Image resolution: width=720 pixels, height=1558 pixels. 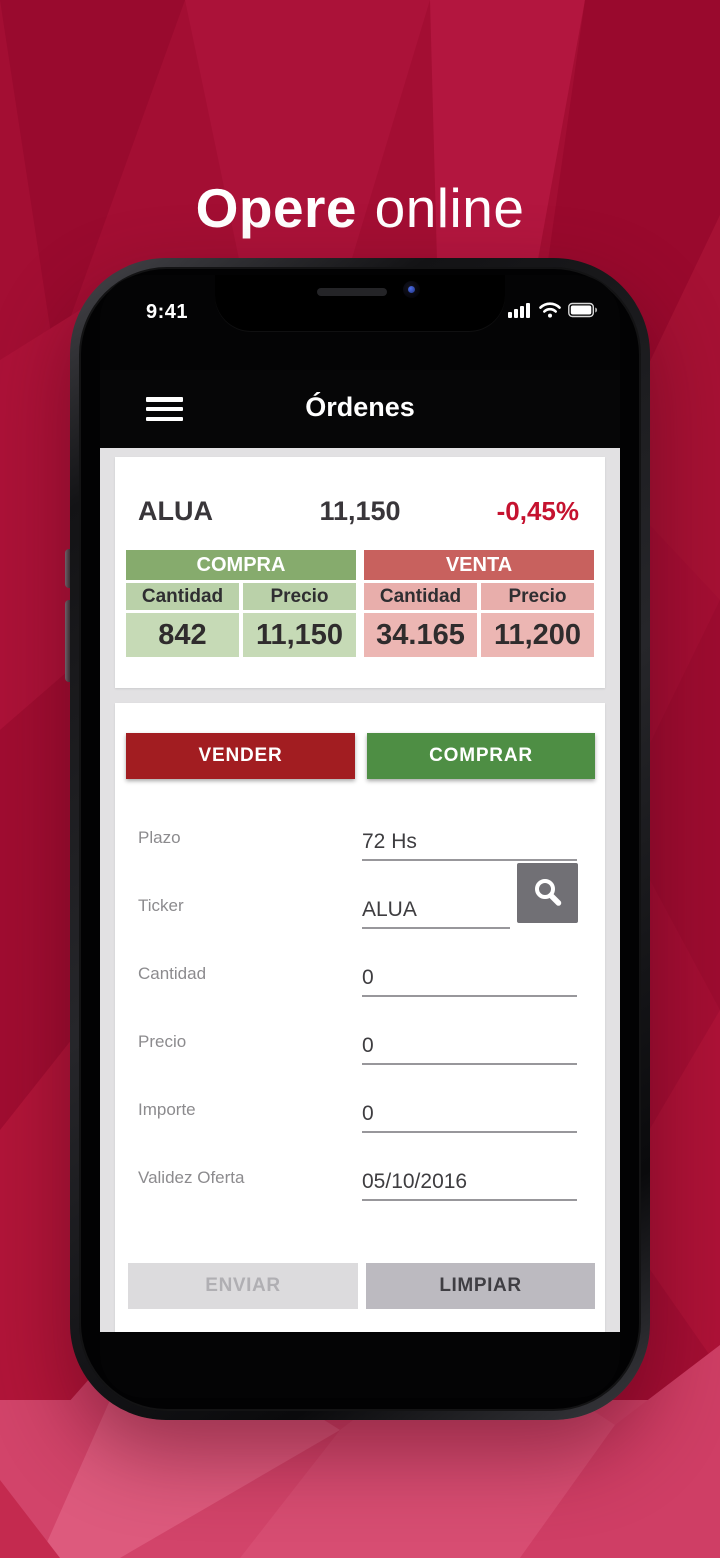 I want to click on vender-button: VENDER, so click(x=240, y=756).